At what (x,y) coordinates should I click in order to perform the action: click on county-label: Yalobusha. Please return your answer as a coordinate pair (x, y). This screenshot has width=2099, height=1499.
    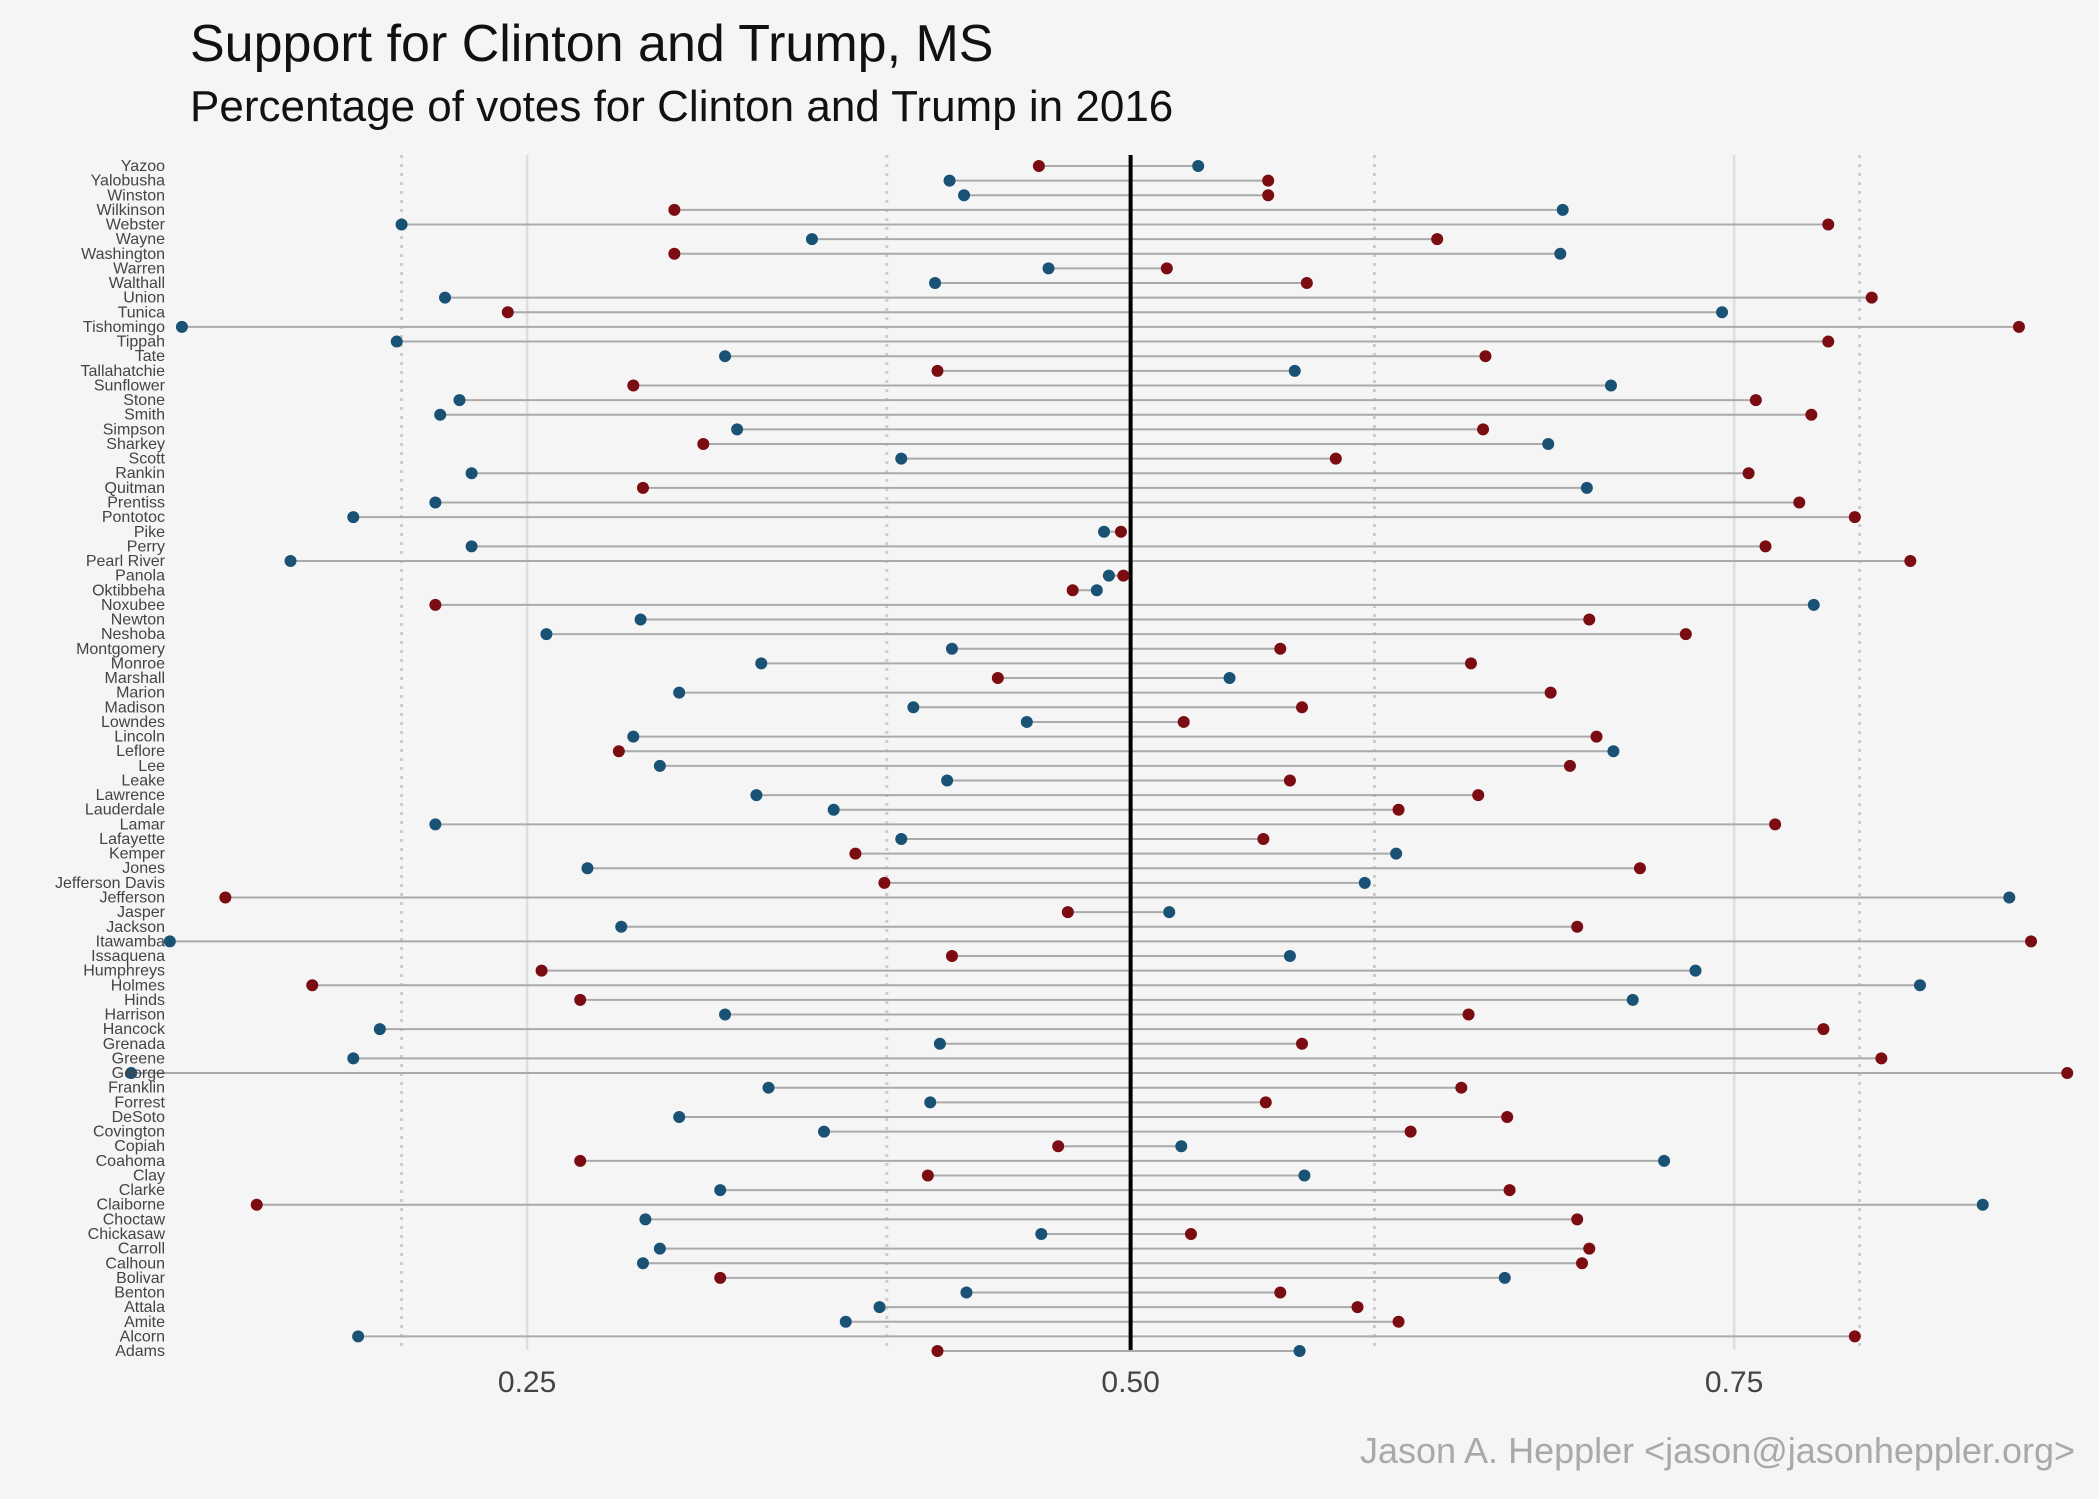
    Looking at the image, I should click on (128, 181).